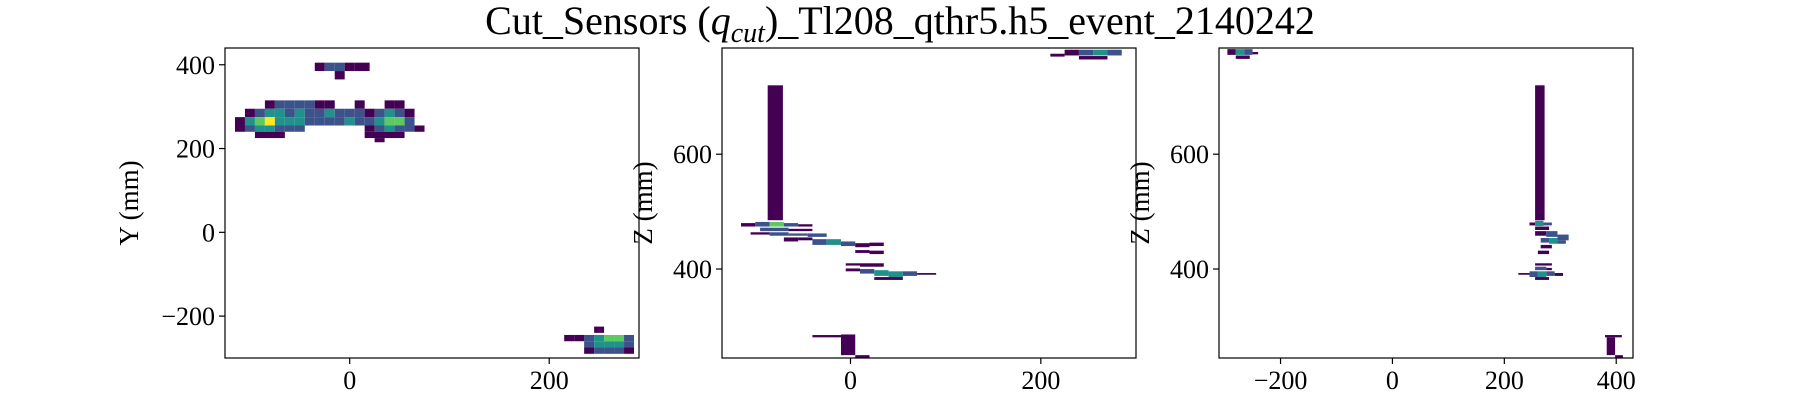 This screenshot has height=400, width=1800. Describe the element at coordinates (643, 202) in the screenshot. I see `y-axis-label-xz: Z (mm)` at that location.